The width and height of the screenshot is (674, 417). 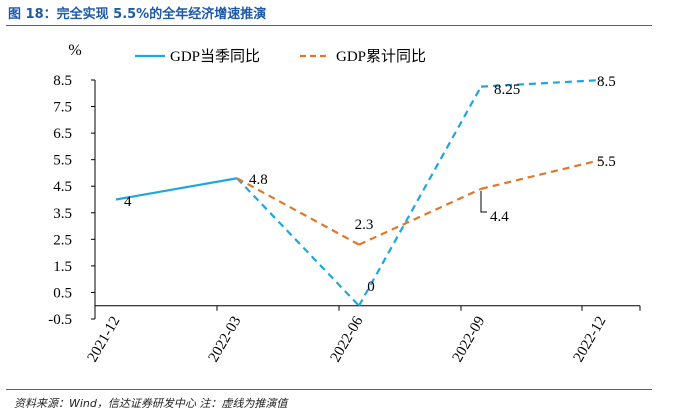 What do you see at coordinates (258, 180) in the screenshot?
I see `quarterly-data-label: 4.8` at bounding box center [258, 180].